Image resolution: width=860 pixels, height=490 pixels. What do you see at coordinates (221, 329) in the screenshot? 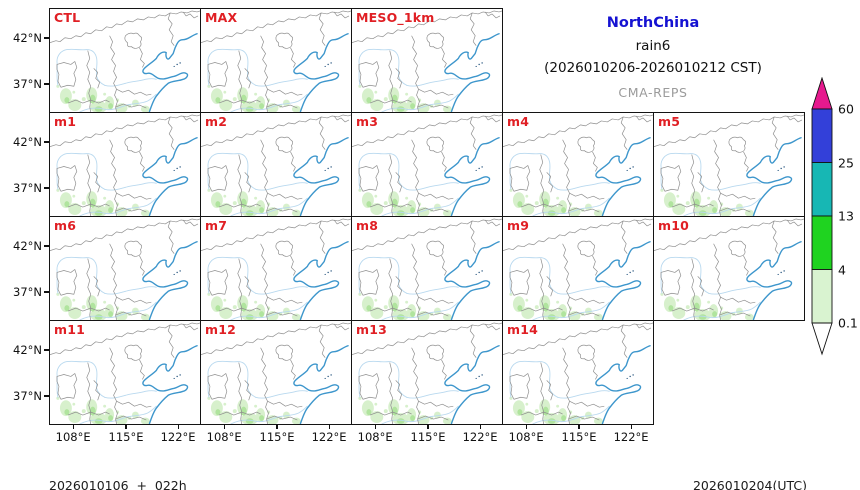
I see `panel-label: m12` at bounding box center [221, 329].